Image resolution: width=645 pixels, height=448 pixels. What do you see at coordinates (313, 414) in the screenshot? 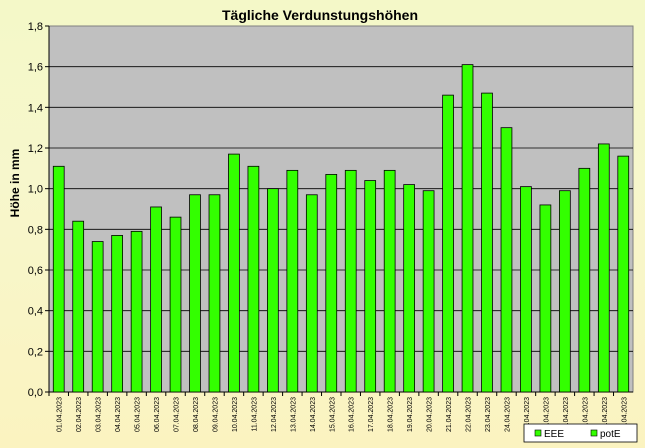
I see `x-tick-label: 14.04.2023` at bounding box center [313, 414].